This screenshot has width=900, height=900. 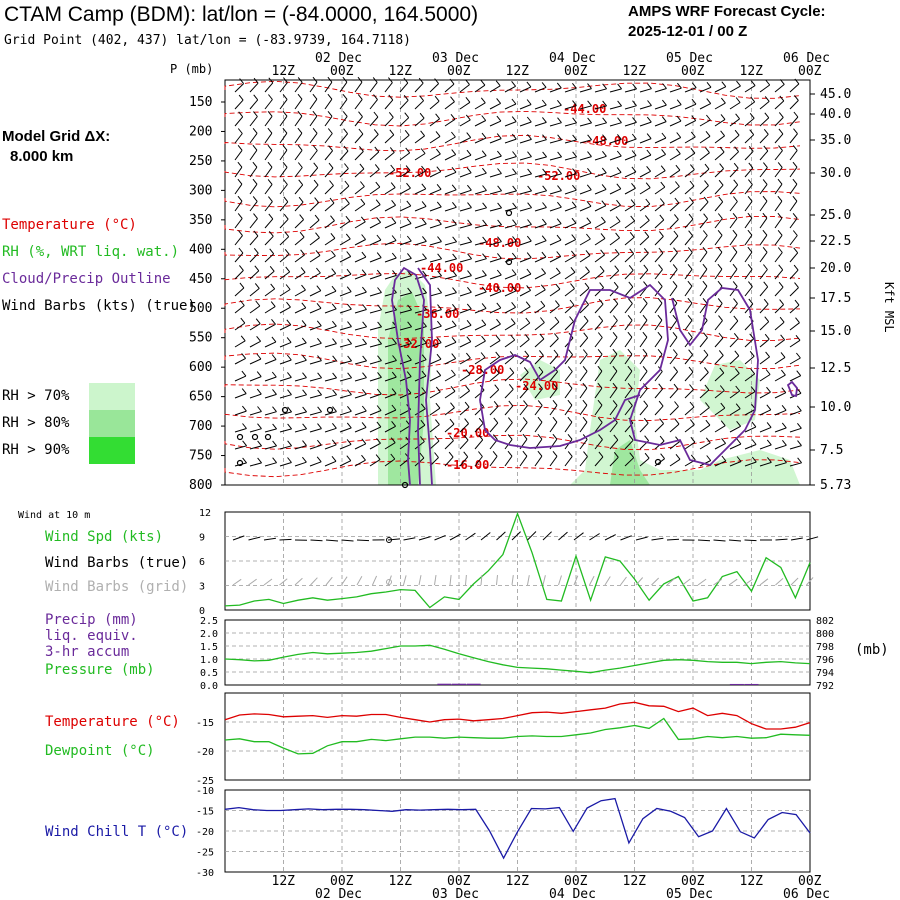 What do you see at coordinates (810, 881) in the screenshot?
I see `bottom-hour-label: 00Z` at bounding box center [810, 881].